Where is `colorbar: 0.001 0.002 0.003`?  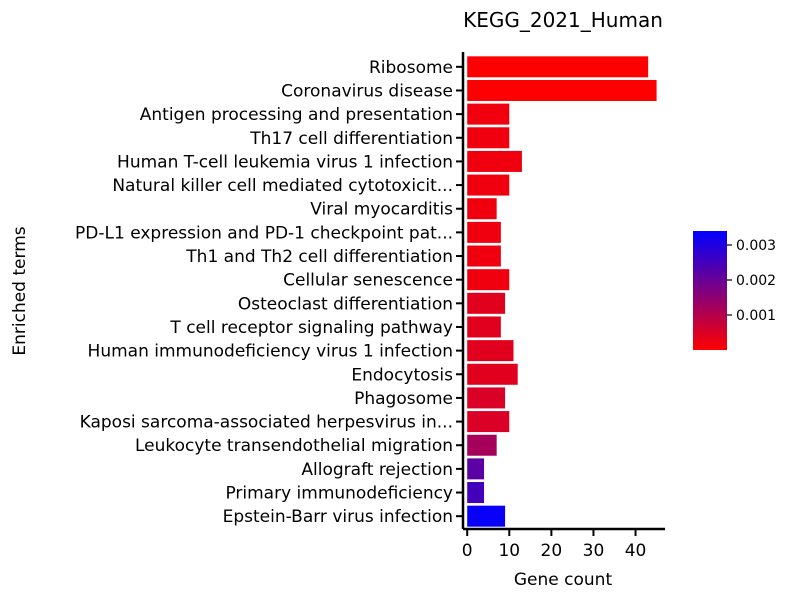
colorbar: 0.001 0.002 0.003 is located at coordinates (734, 290).